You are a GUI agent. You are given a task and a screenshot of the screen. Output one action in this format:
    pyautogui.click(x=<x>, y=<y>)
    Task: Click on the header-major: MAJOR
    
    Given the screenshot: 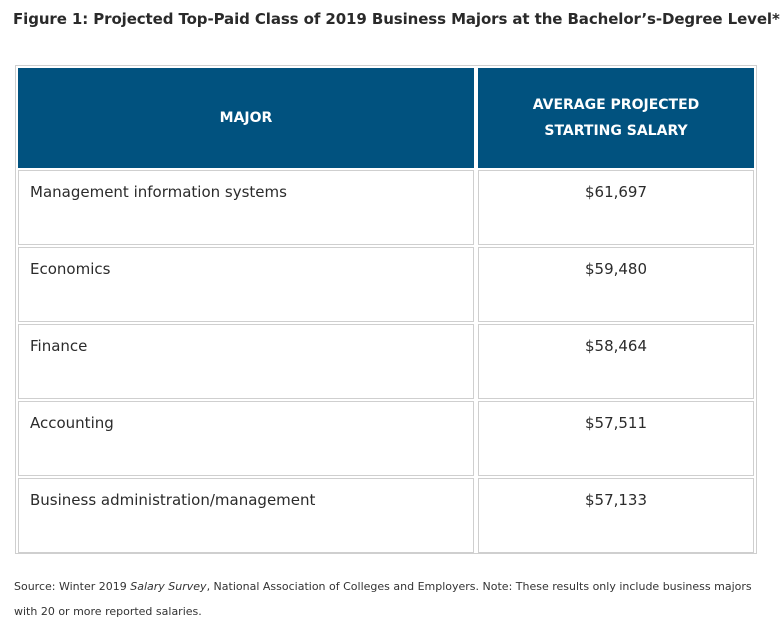 What is the action you would take?
    pyautogui.click(x=246, y=118)
    